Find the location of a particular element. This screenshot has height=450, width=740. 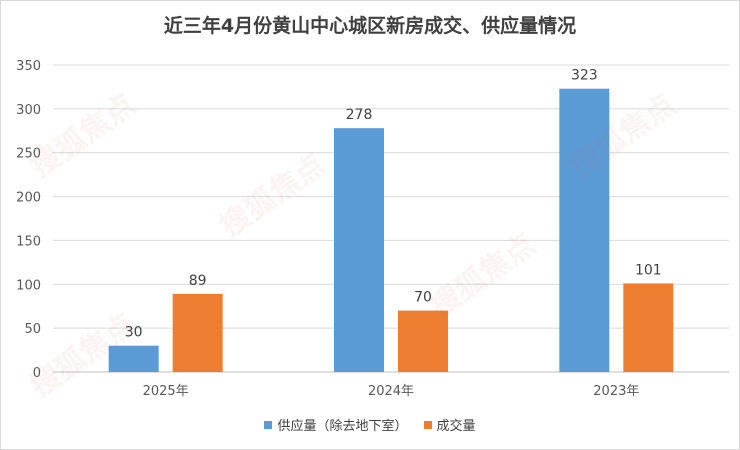

legend-label-deal: 成交量 is located at coordinates (456, 426).